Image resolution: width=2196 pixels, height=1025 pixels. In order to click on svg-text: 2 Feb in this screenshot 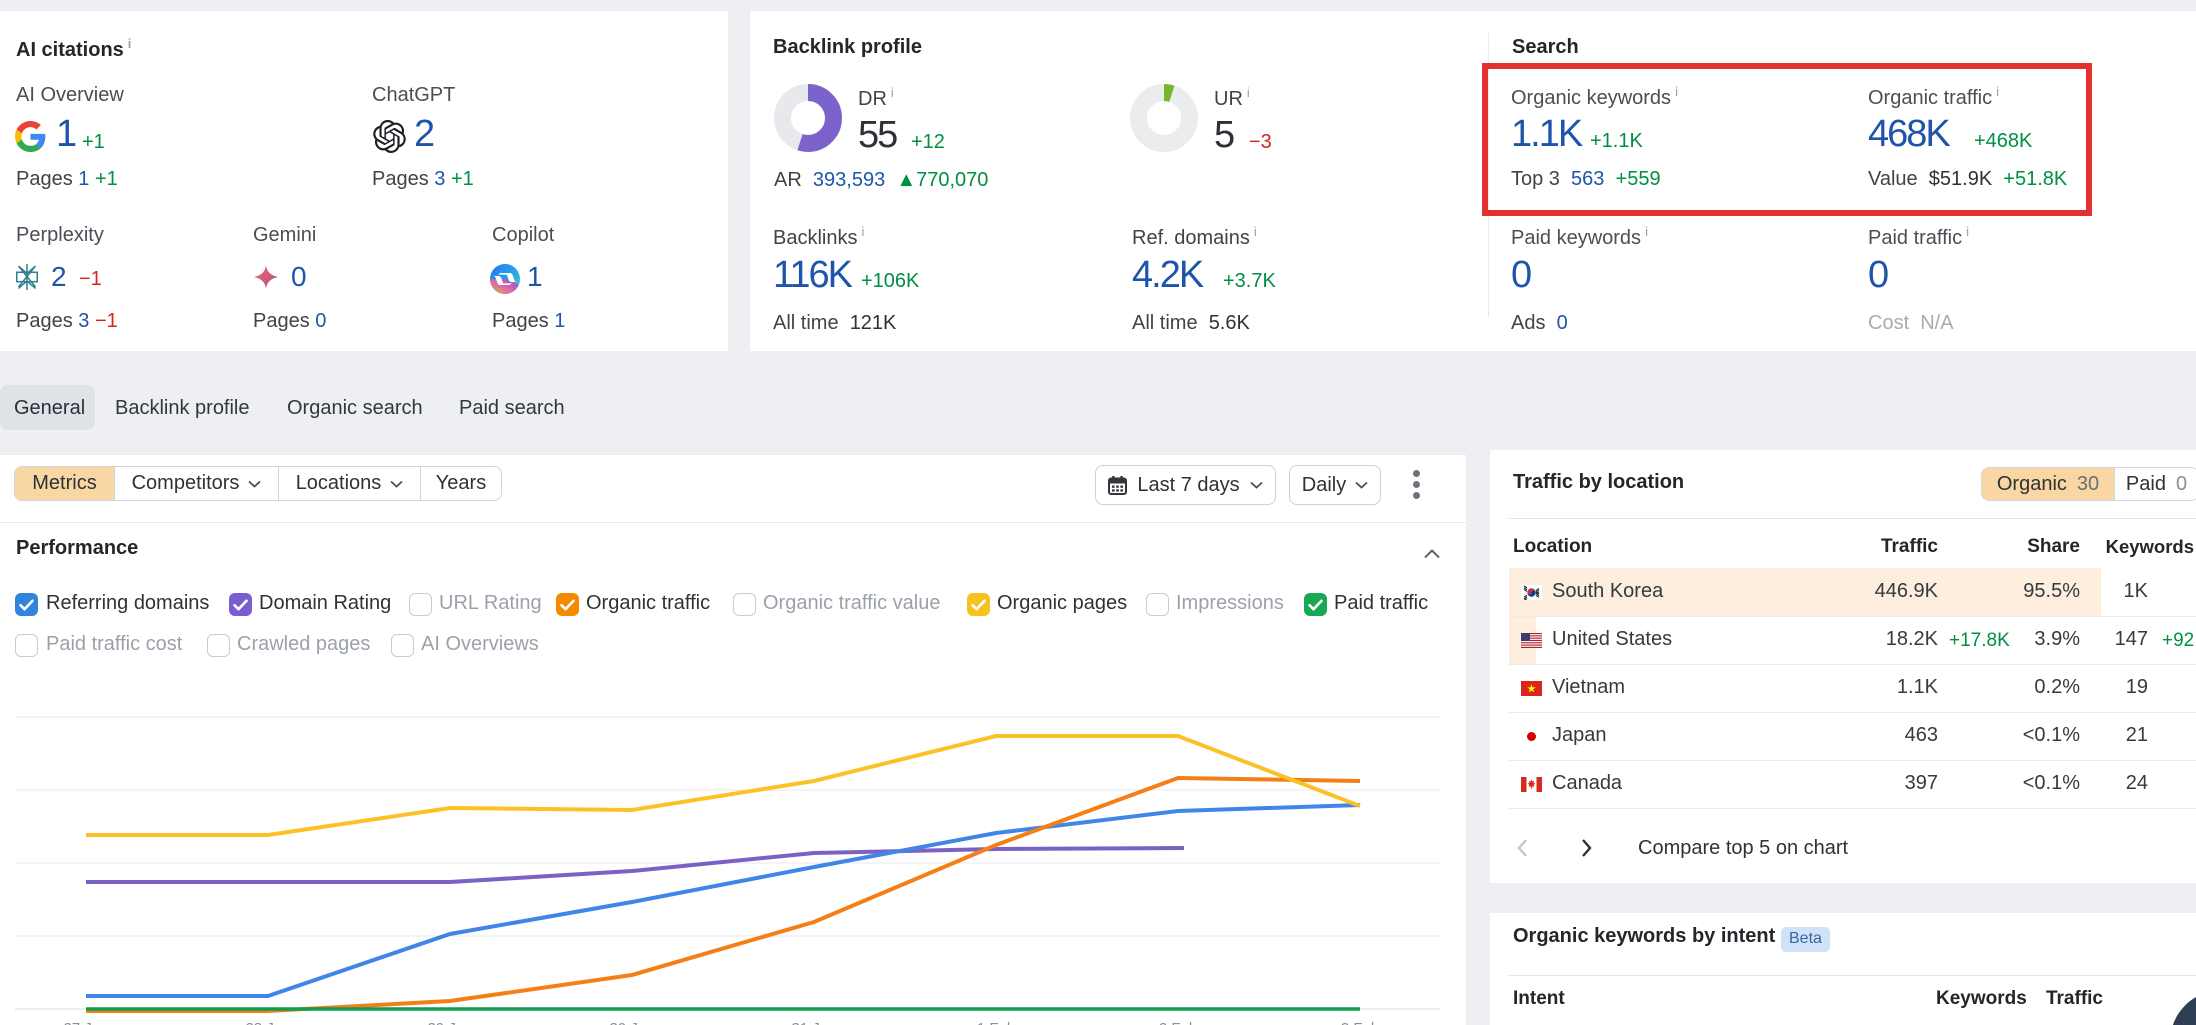, I will do `click(1178, 1022)`.